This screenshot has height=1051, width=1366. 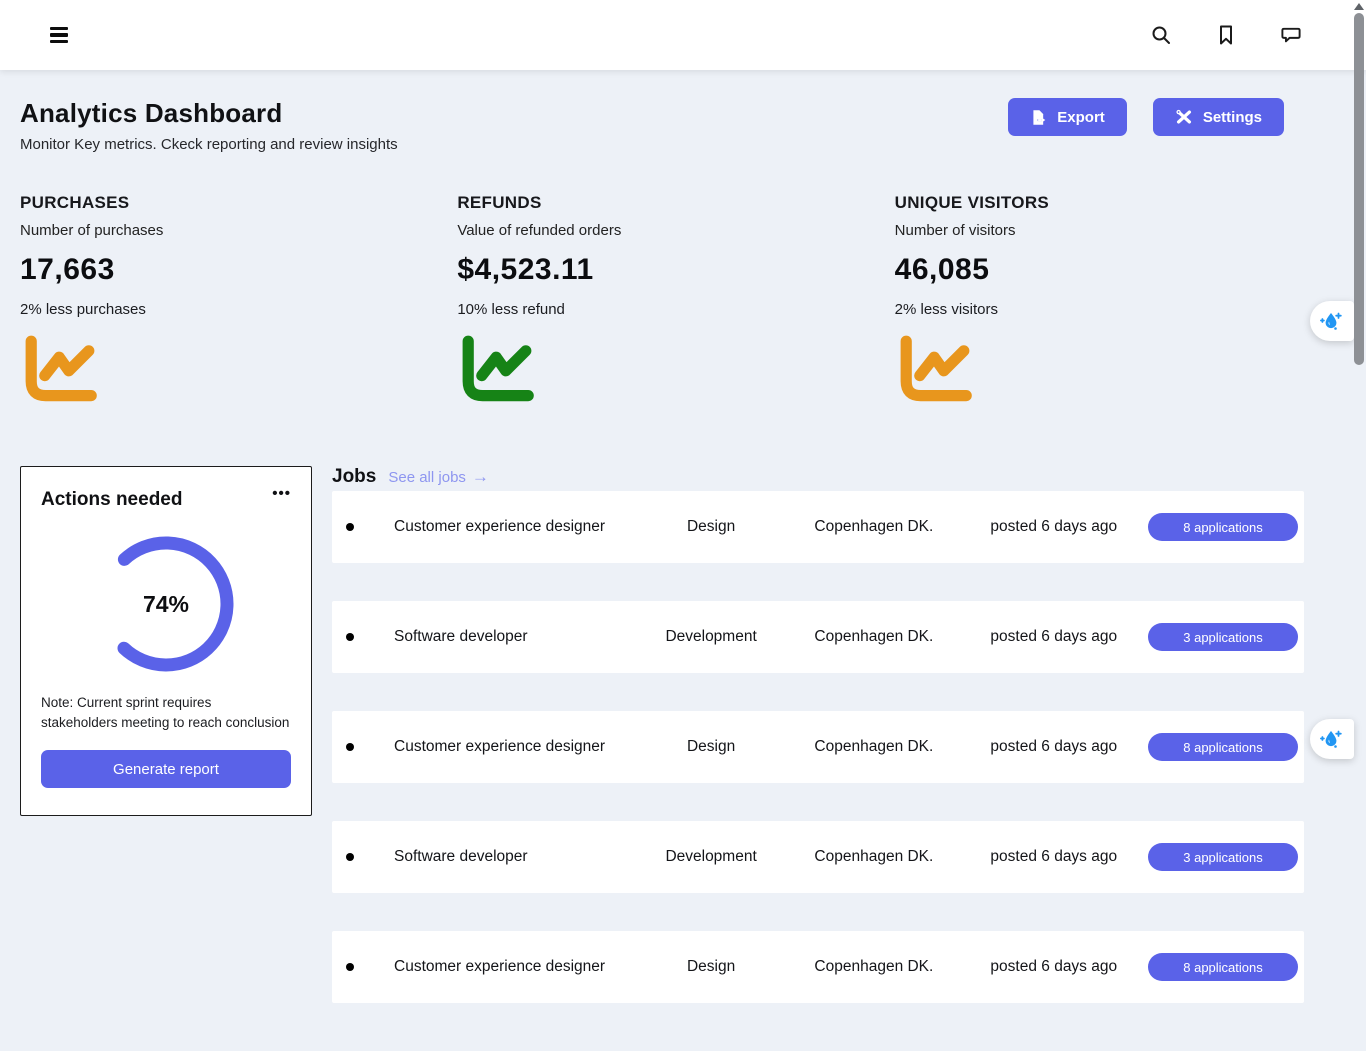 I want to click on metric-delta: 2% less purchases, so click(x=83, y=309).